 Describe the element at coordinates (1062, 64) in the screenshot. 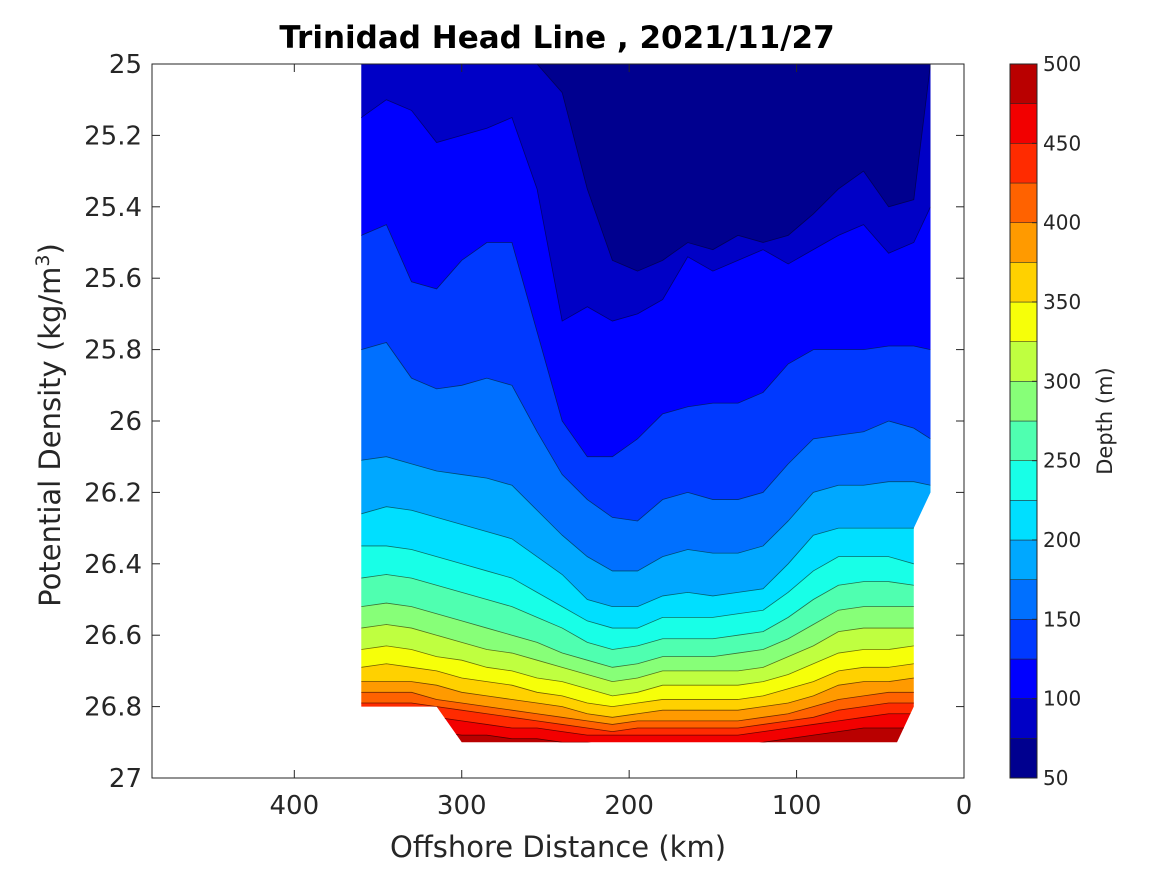

I see `colorbar-tick-label: 500` at that location.